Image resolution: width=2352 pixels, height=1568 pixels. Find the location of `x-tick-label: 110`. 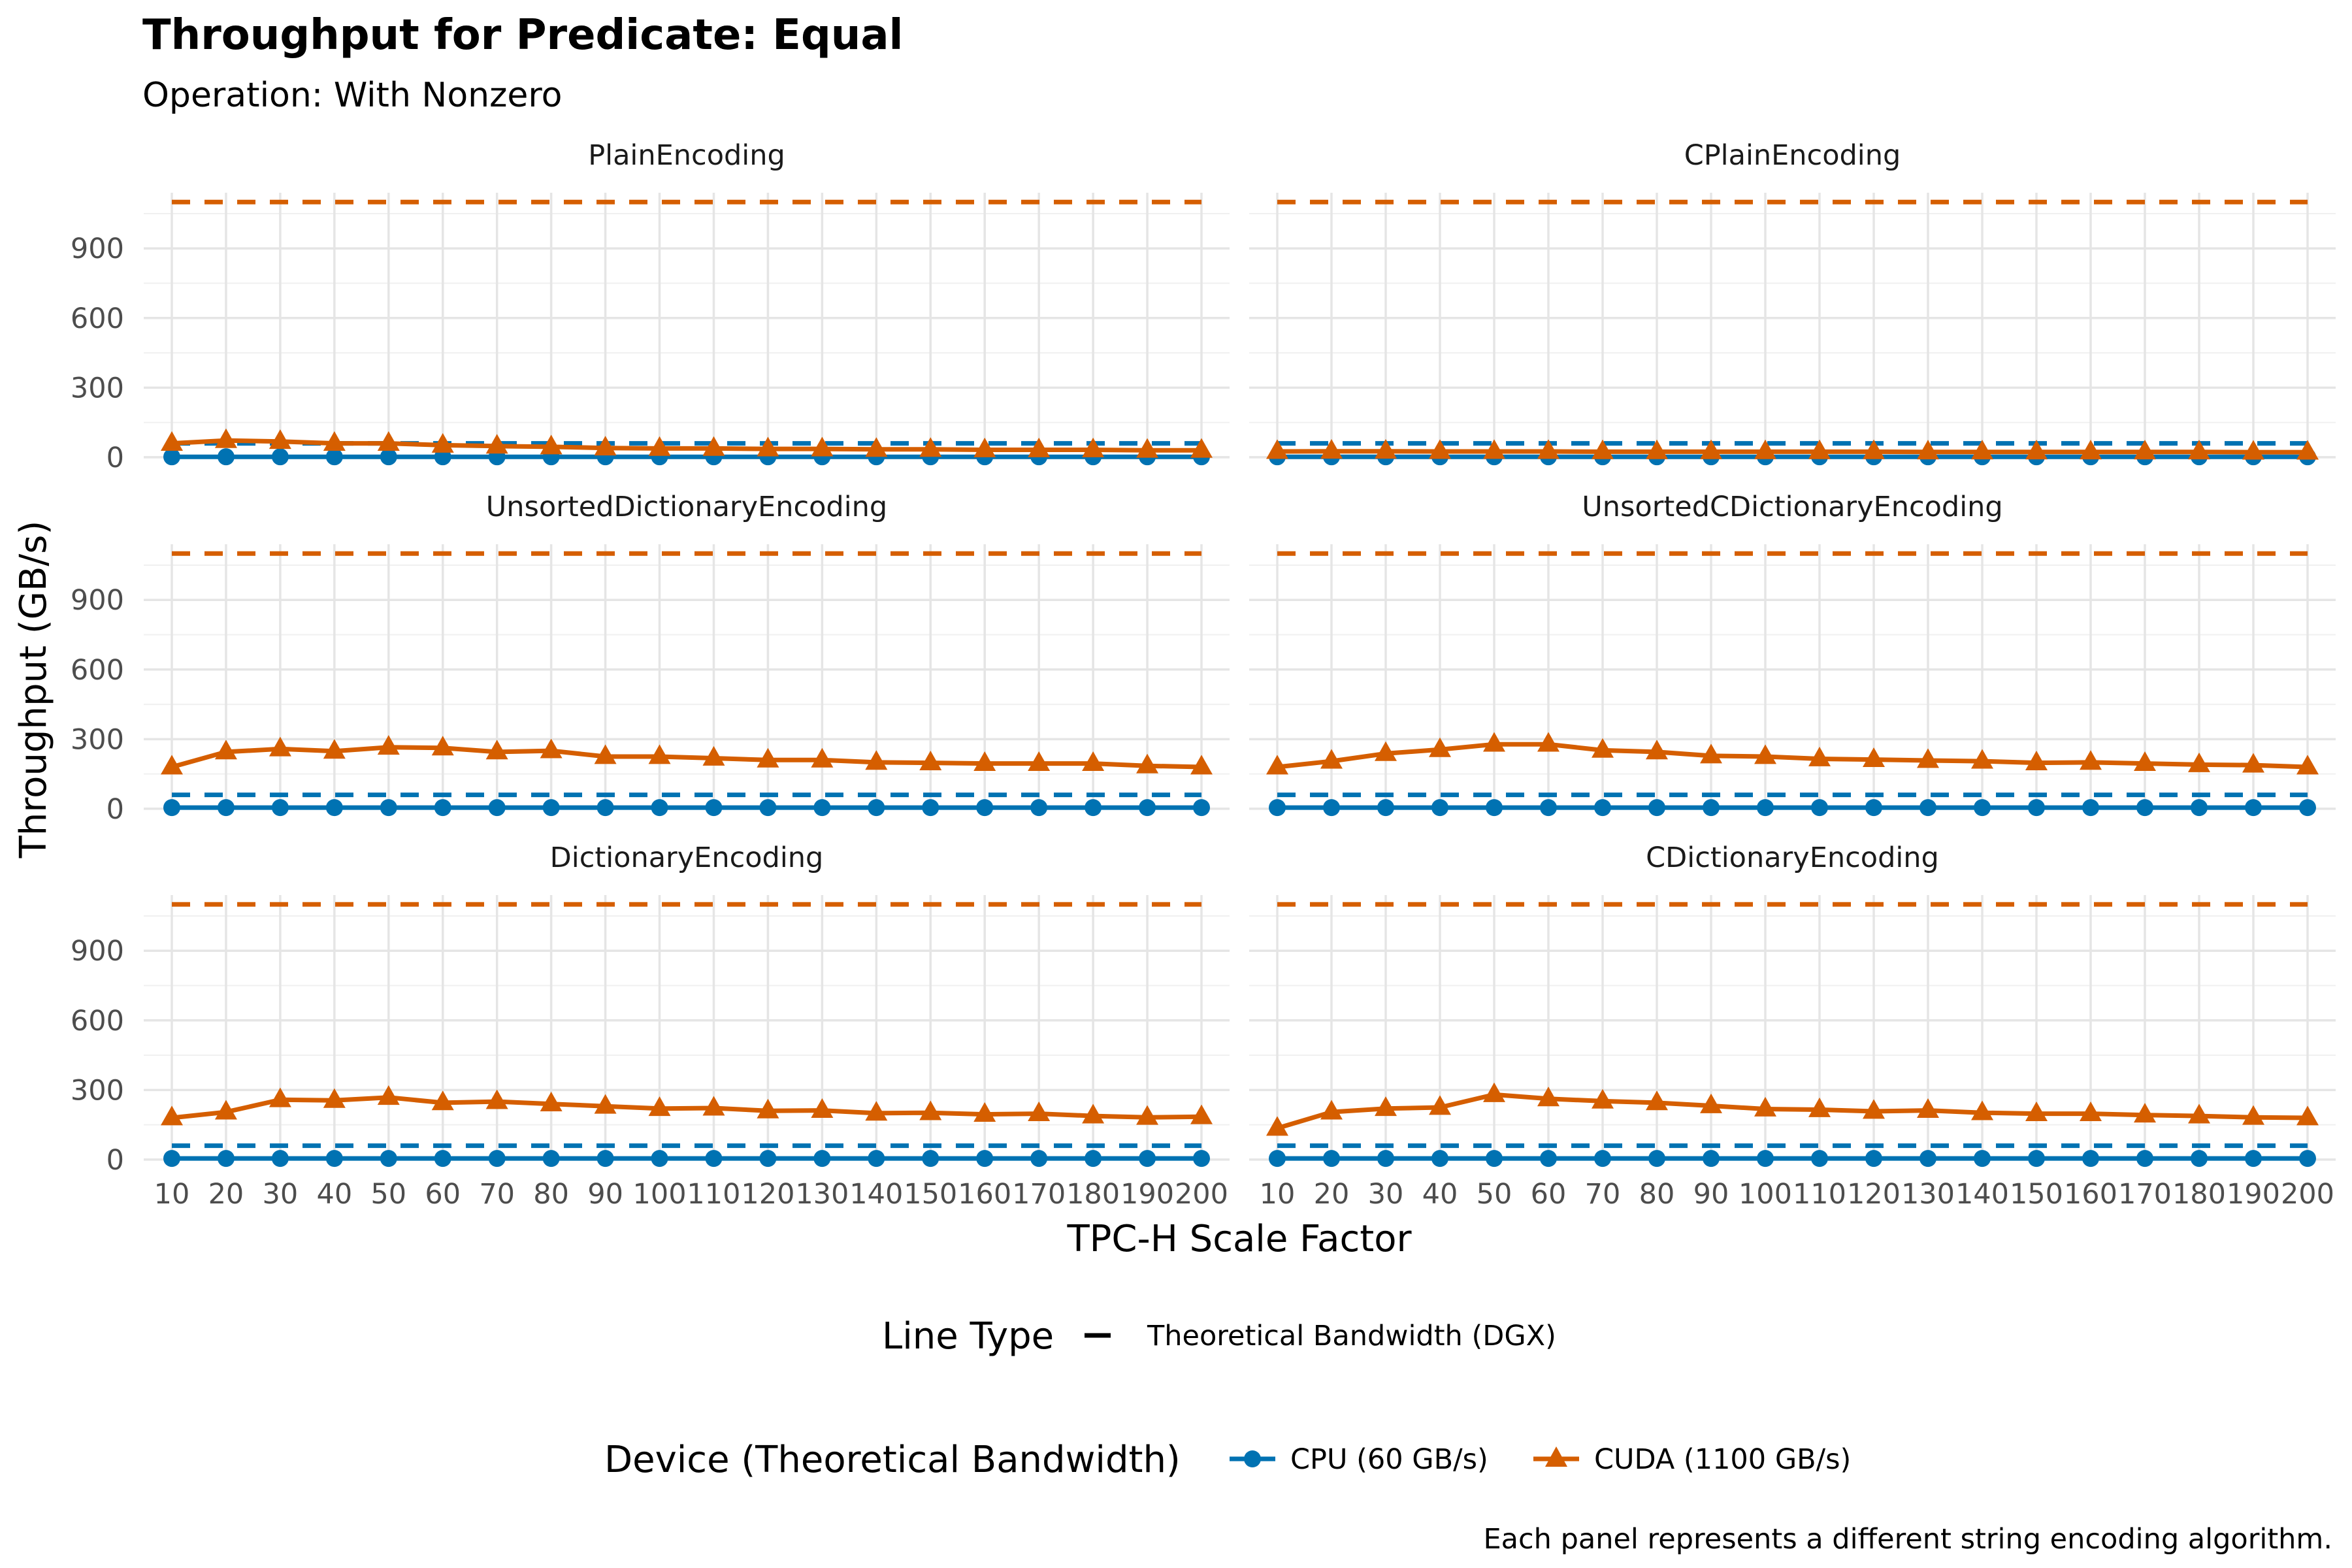

x-tick-label: 110 is located at coordinates (1819, 1194).